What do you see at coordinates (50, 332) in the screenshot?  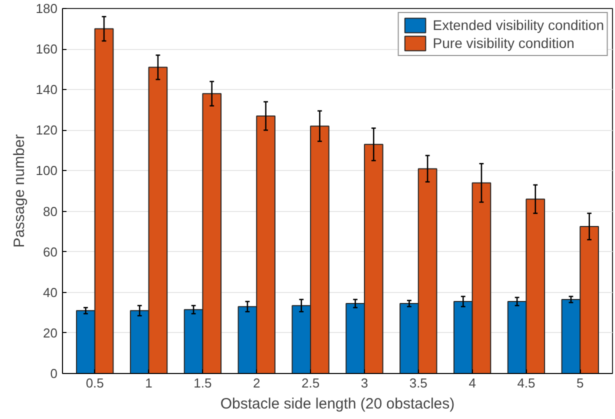 I see `y-tick-label: 20` at bounding box center [50, 332].